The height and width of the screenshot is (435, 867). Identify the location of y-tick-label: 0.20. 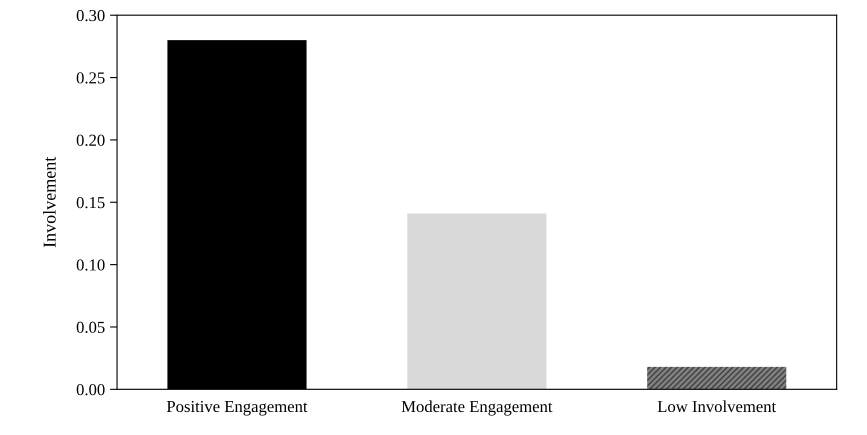
(90, 140).